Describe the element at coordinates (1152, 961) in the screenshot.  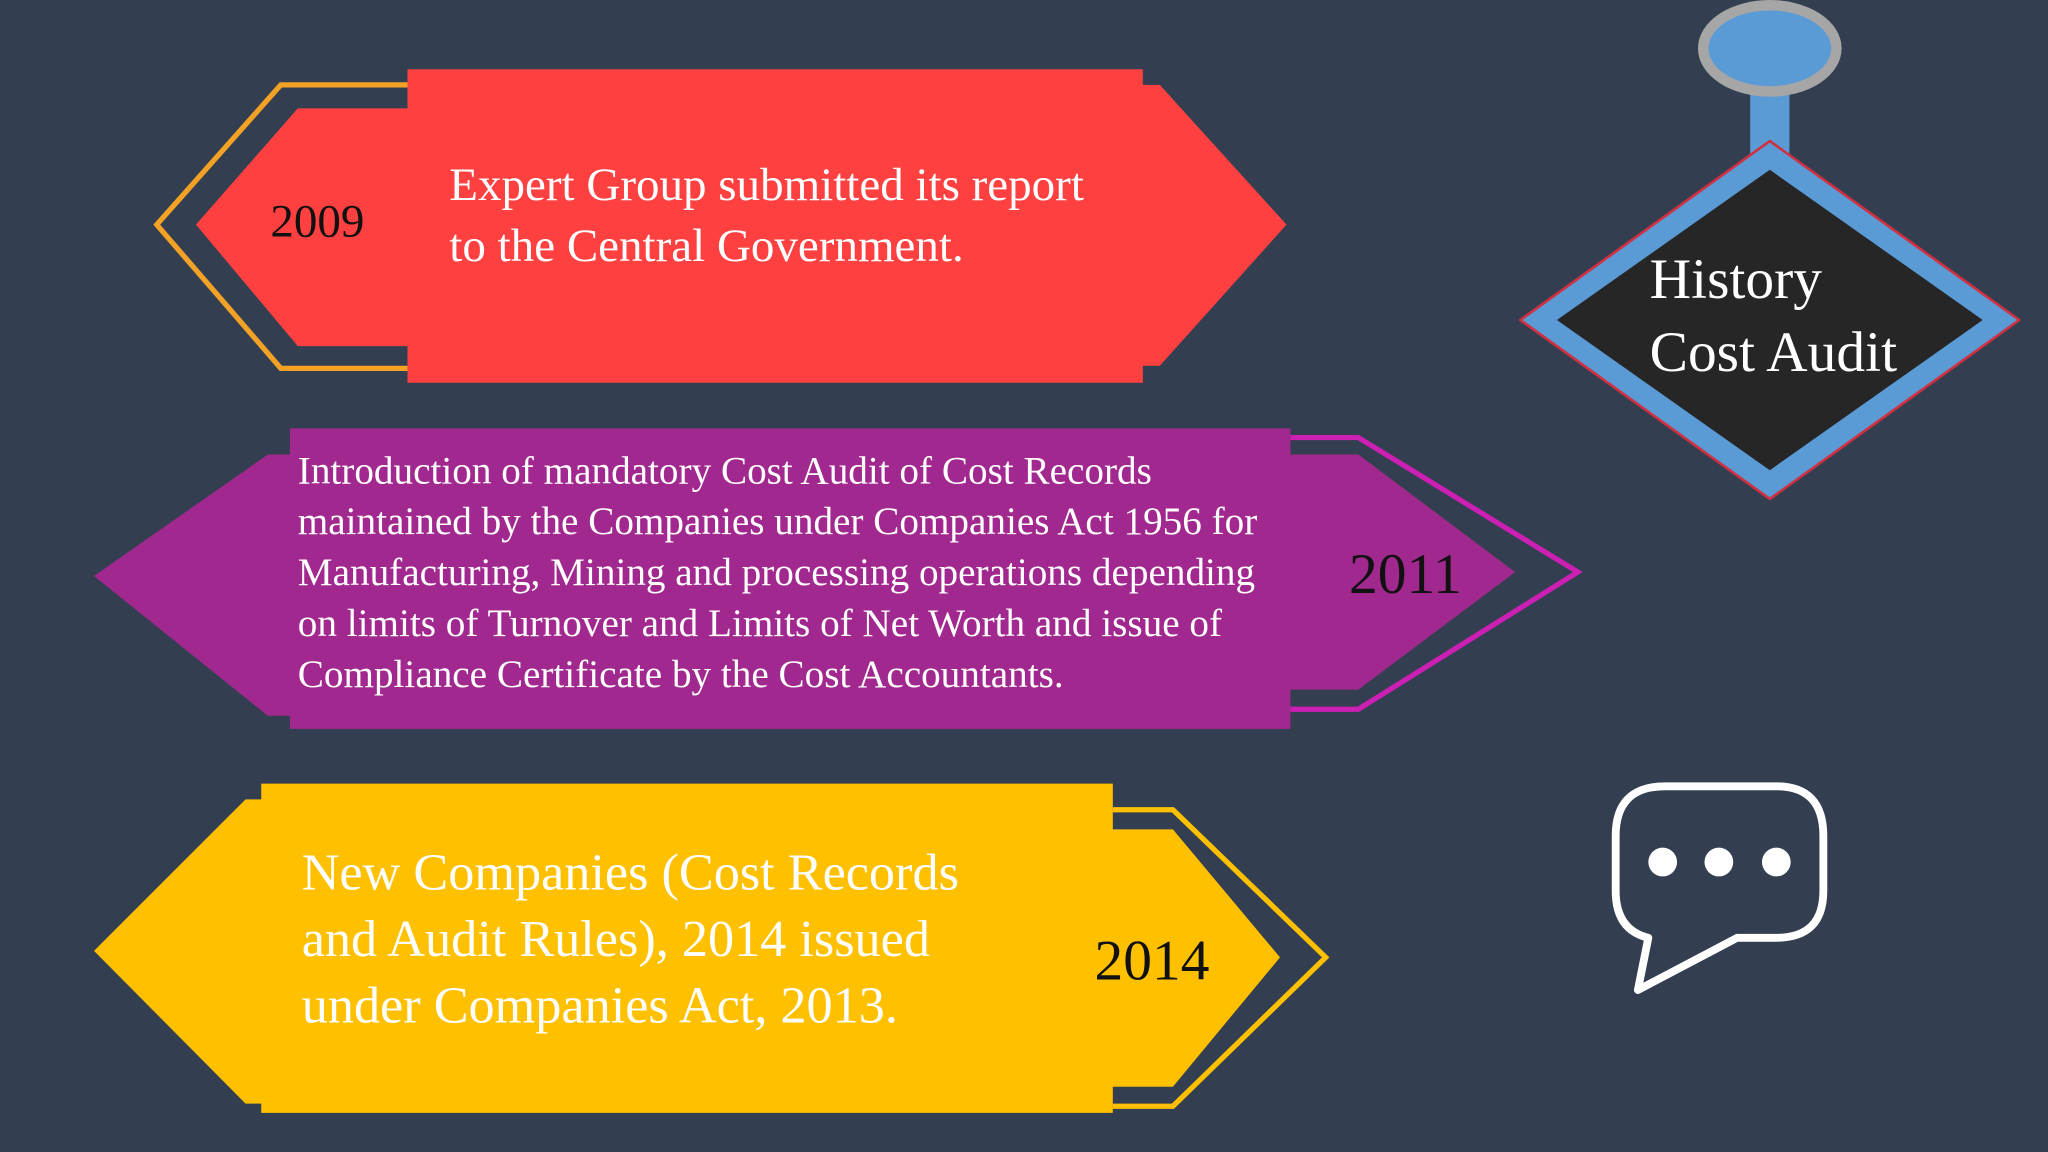
I see `year: 2014` at that location.